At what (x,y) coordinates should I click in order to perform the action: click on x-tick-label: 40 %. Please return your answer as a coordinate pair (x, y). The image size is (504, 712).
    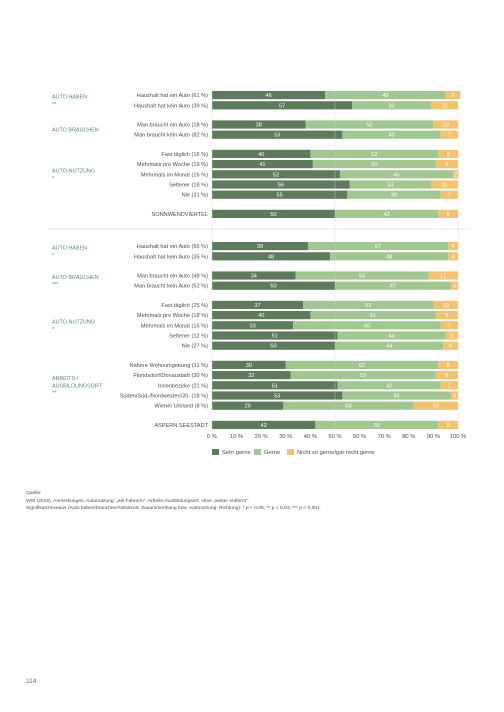
    Looking at the image, I should click on (310, 437).